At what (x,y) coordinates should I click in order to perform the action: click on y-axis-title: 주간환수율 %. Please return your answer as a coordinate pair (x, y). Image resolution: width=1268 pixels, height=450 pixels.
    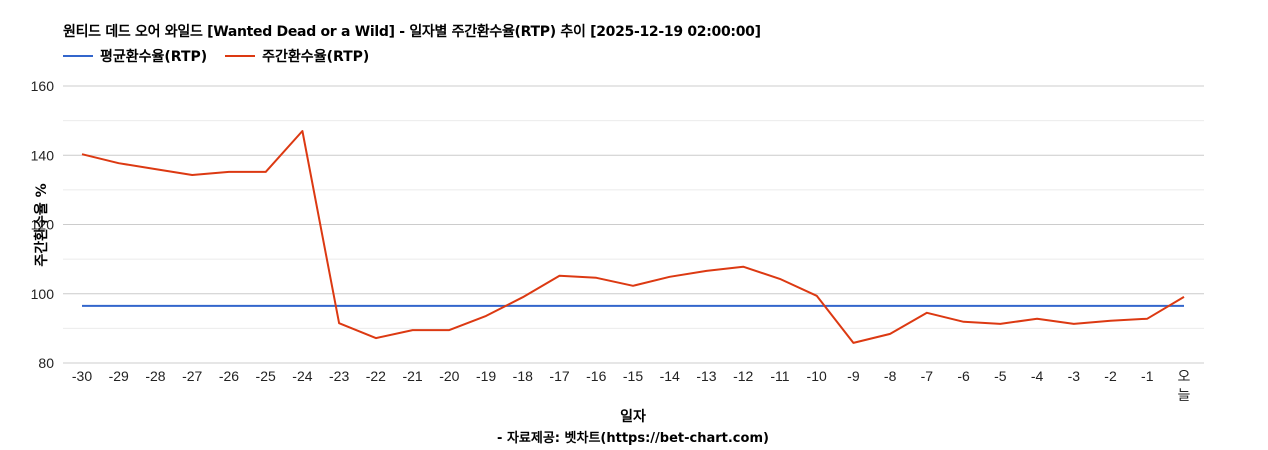
    Looking at the image, I should click on (41, 224).